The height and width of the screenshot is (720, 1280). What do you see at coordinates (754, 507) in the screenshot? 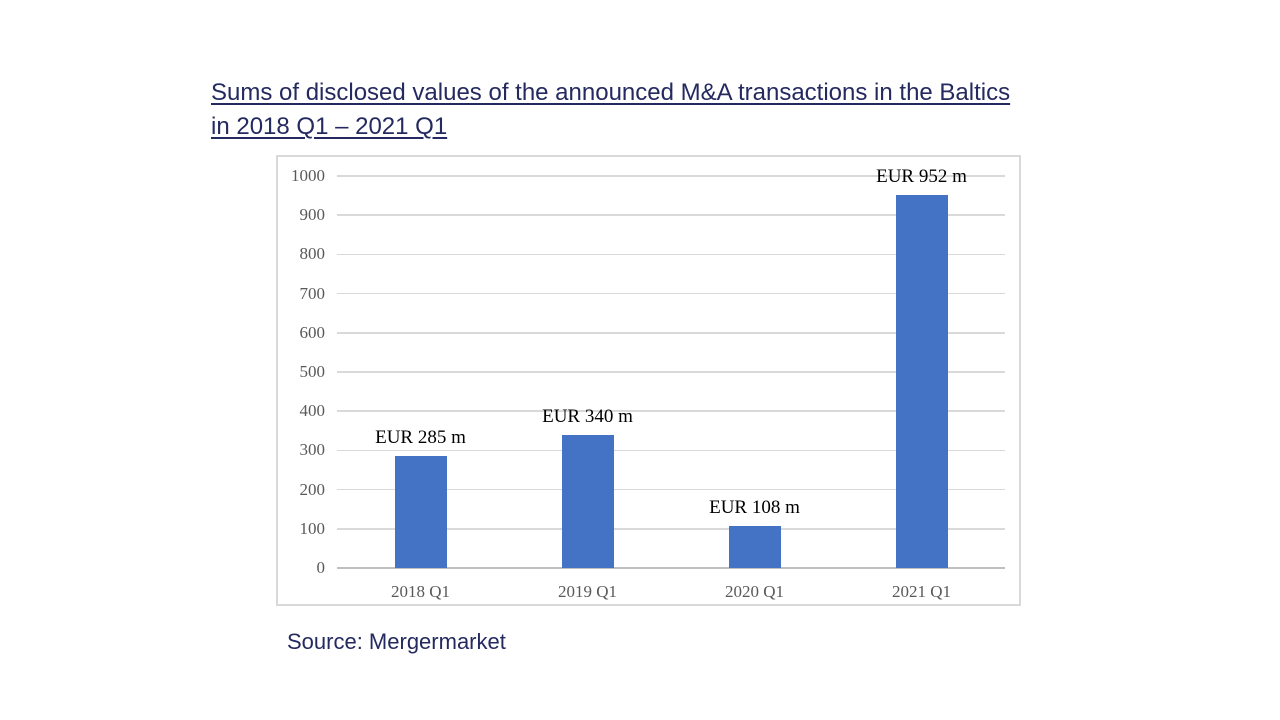
I see `bar-value-label-2020-q1: EUR 108 m` at bounding box center [754, 507].